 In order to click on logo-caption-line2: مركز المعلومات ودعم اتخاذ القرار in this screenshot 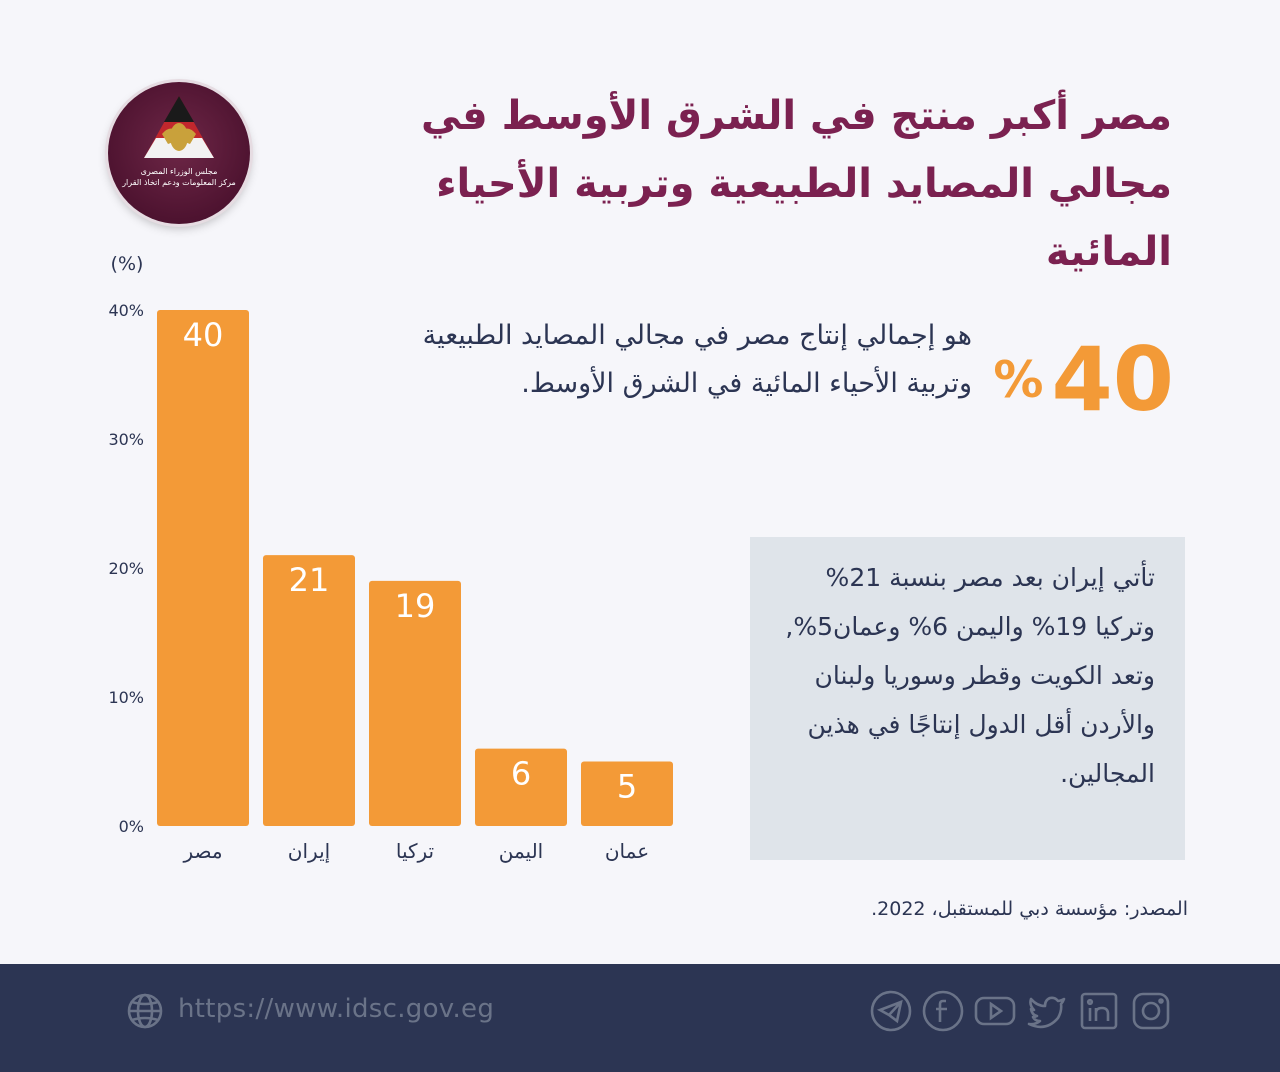, I will do `click(179, 182)`.